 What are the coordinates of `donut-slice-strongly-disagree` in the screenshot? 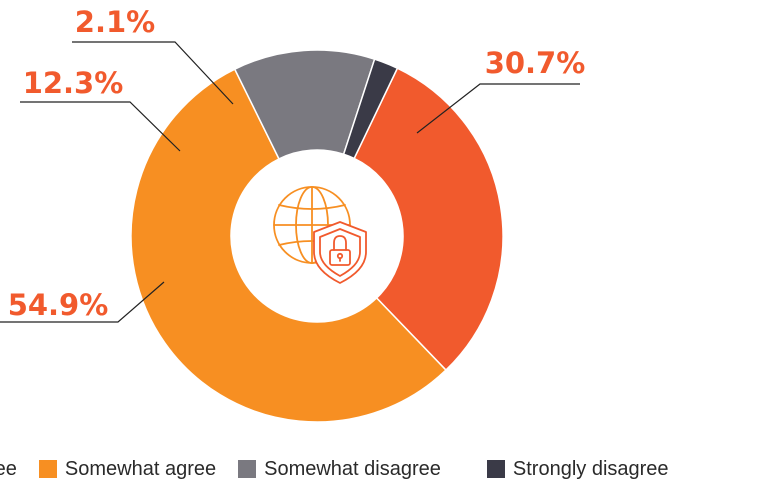 It's located at (370, 109).